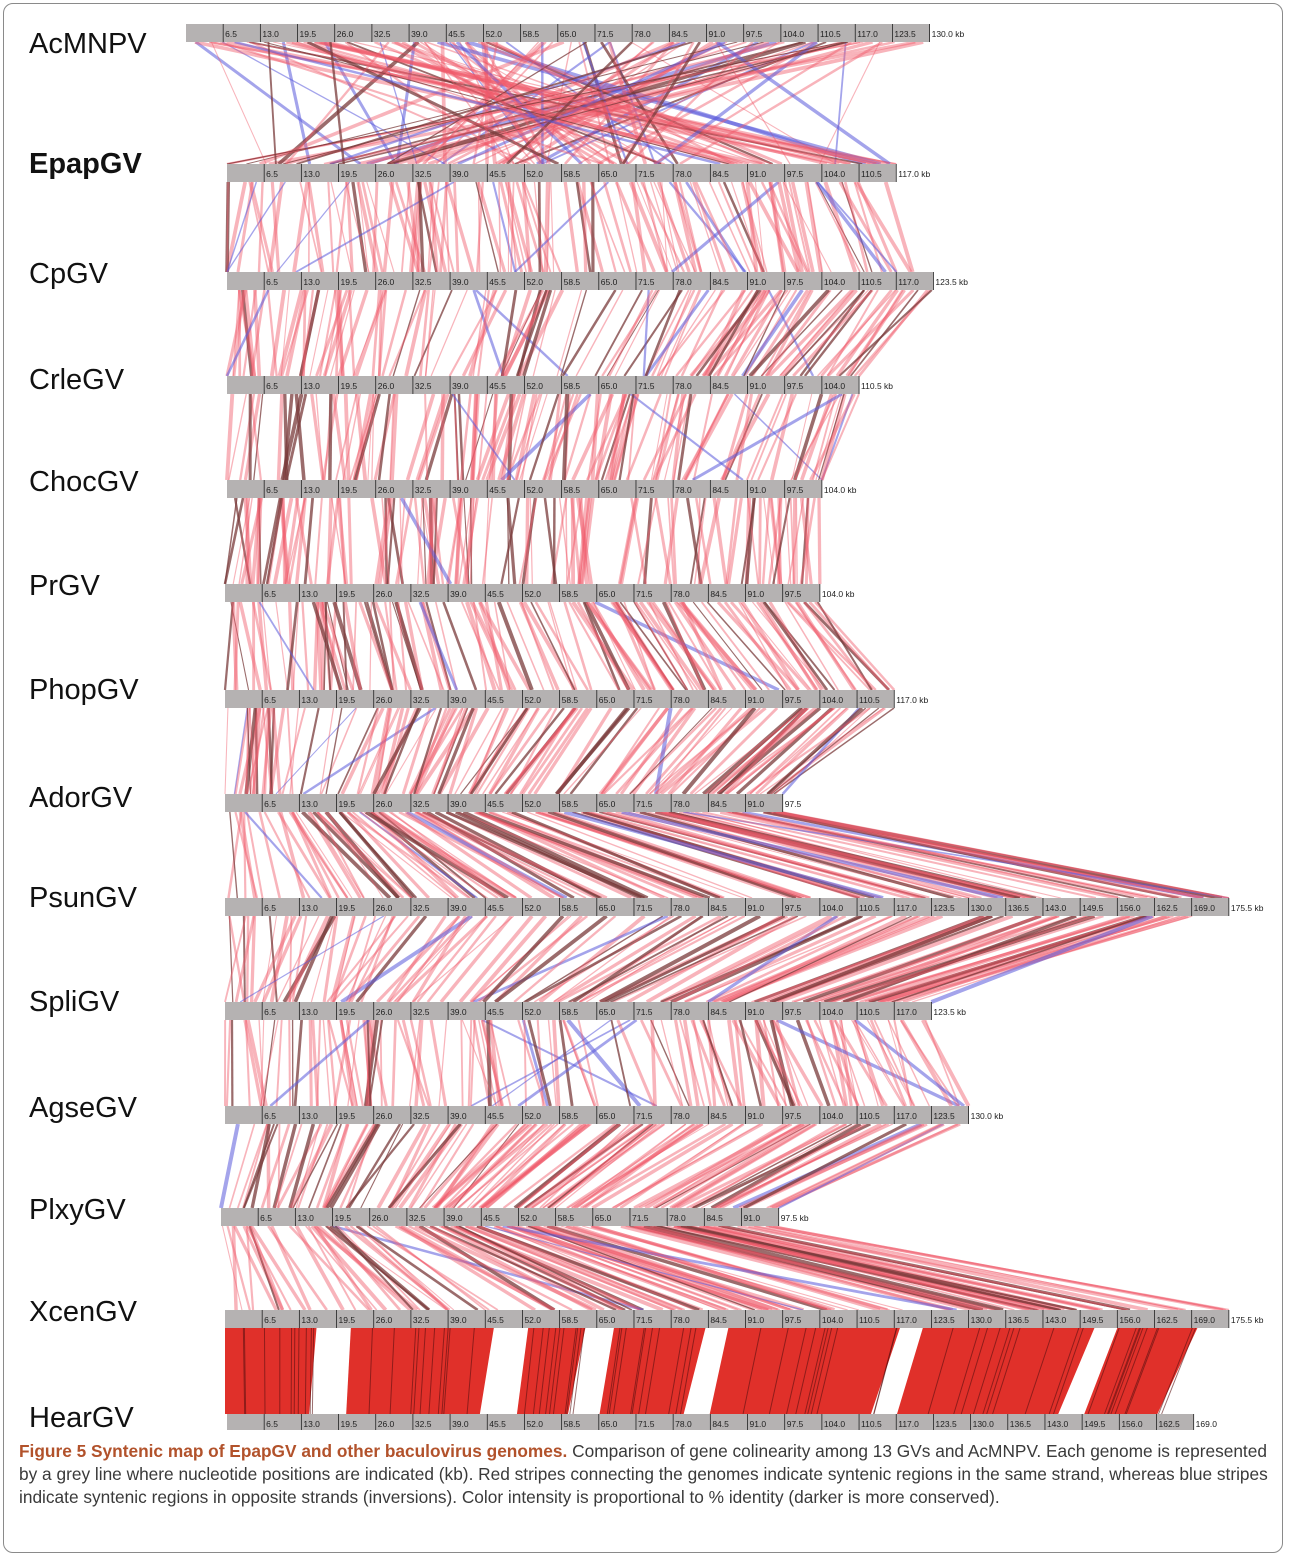 Image resolution: width=1290 pixels, height=1559 pixels. I want to click on tick-label: 58.5, so click(572, 282).